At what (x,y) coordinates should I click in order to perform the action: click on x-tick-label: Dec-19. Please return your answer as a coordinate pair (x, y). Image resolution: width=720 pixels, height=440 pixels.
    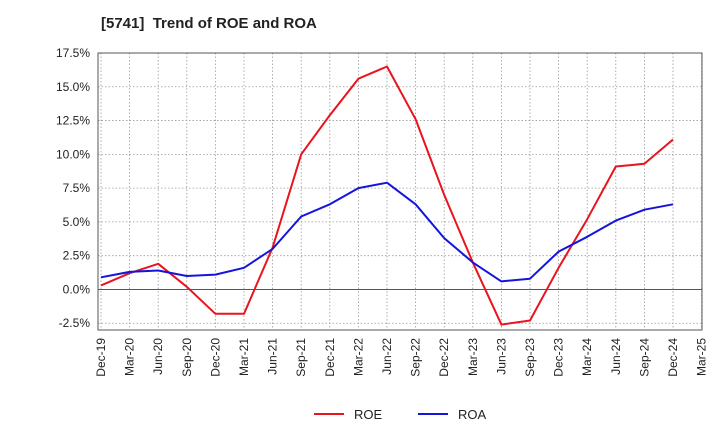
    Looking at the image, I should click on (101, 357).